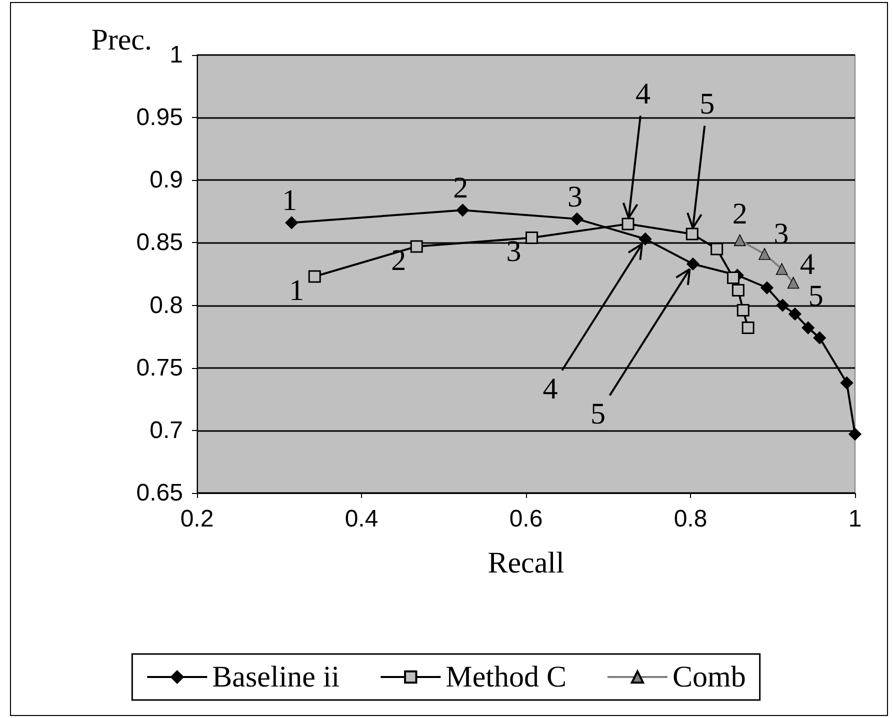 Image resolution: width=892 pixels, height=718 pixels. Describe the element at coordinates (361, 519) in the screenshot. I see `x-tick-label: 0.4` at that location.